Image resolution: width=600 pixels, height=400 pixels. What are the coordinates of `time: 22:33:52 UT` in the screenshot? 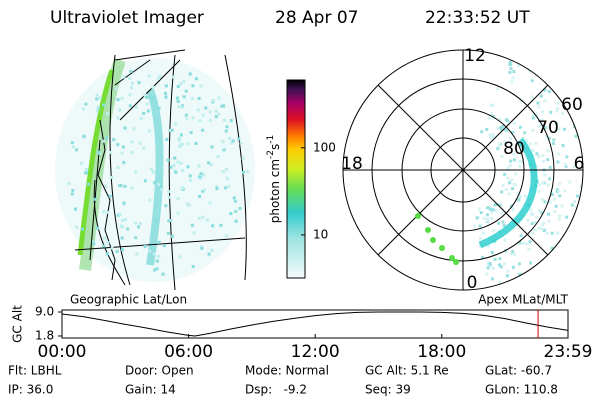 It's located at (477, 18).